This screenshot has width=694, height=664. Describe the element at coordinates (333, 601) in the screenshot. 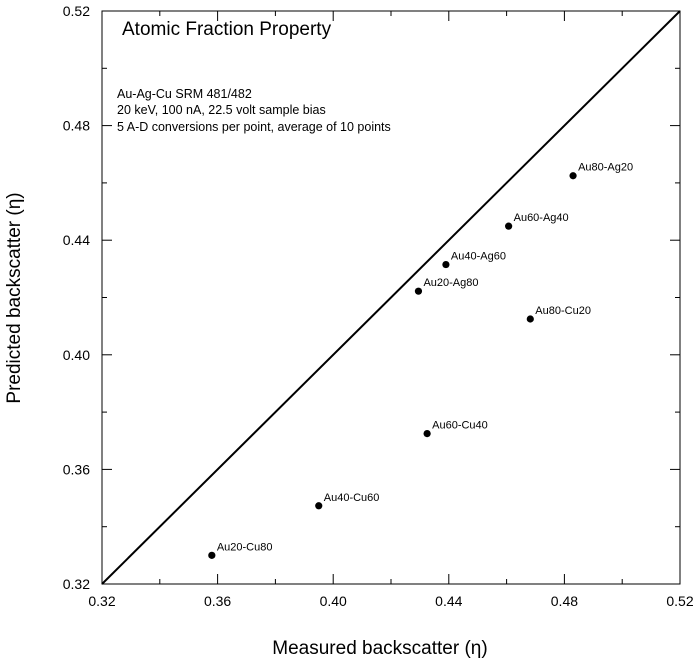

I see `x-tick-label: 0.40` at that location.